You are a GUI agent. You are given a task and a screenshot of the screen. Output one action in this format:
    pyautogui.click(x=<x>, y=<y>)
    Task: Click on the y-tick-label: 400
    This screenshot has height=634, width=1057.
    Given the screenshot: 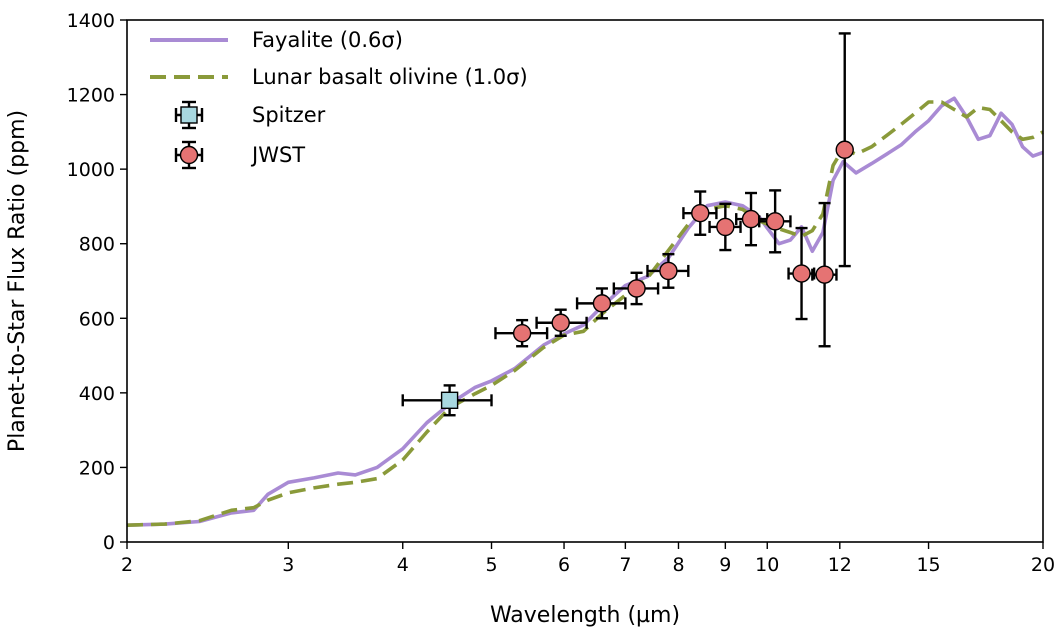 What is the action you would take?
    pyautogui.click(x=97, y=394)
    